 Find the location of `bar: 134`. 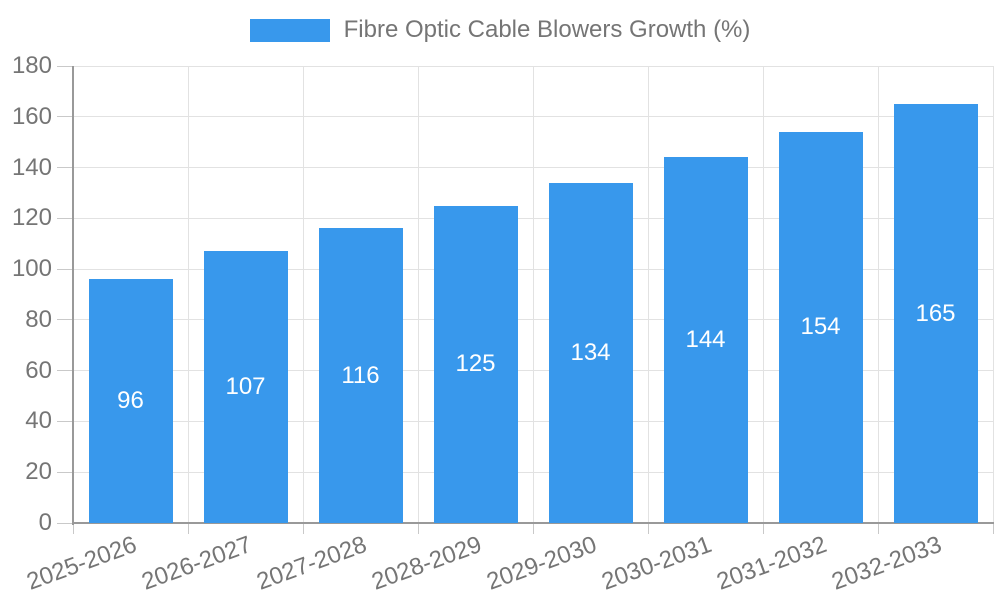

bar: 134 is located at coordinates (590, 352).